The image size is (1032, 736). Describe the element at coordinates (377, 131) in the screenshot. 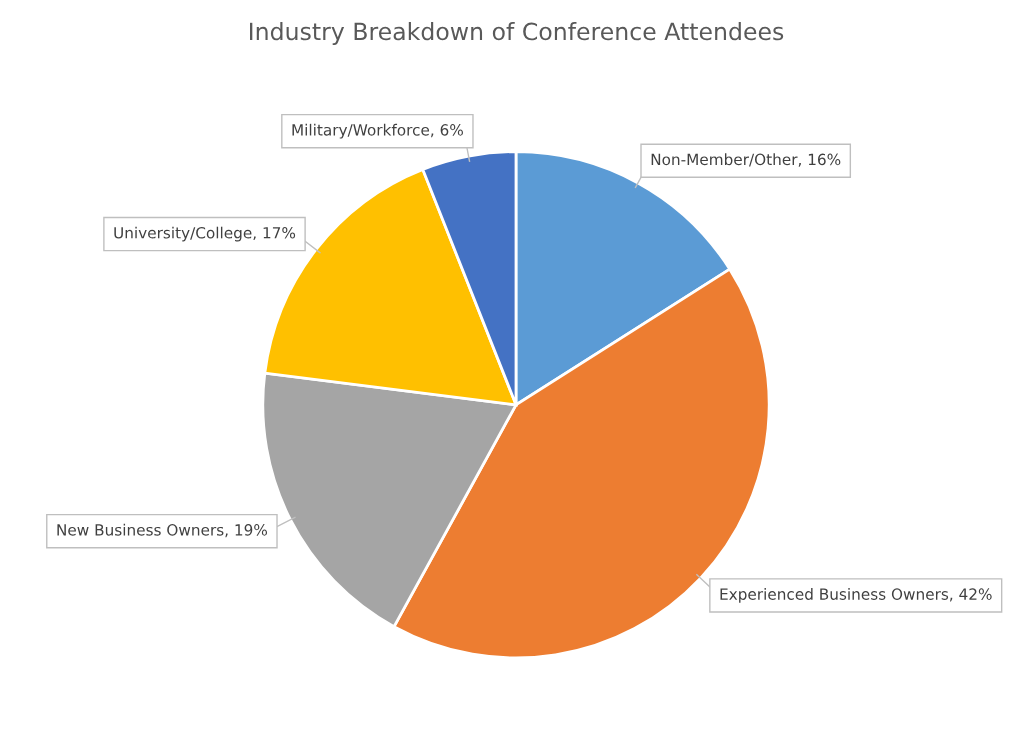

I see `slice-label: Military/Workforce, 6%` at that location.